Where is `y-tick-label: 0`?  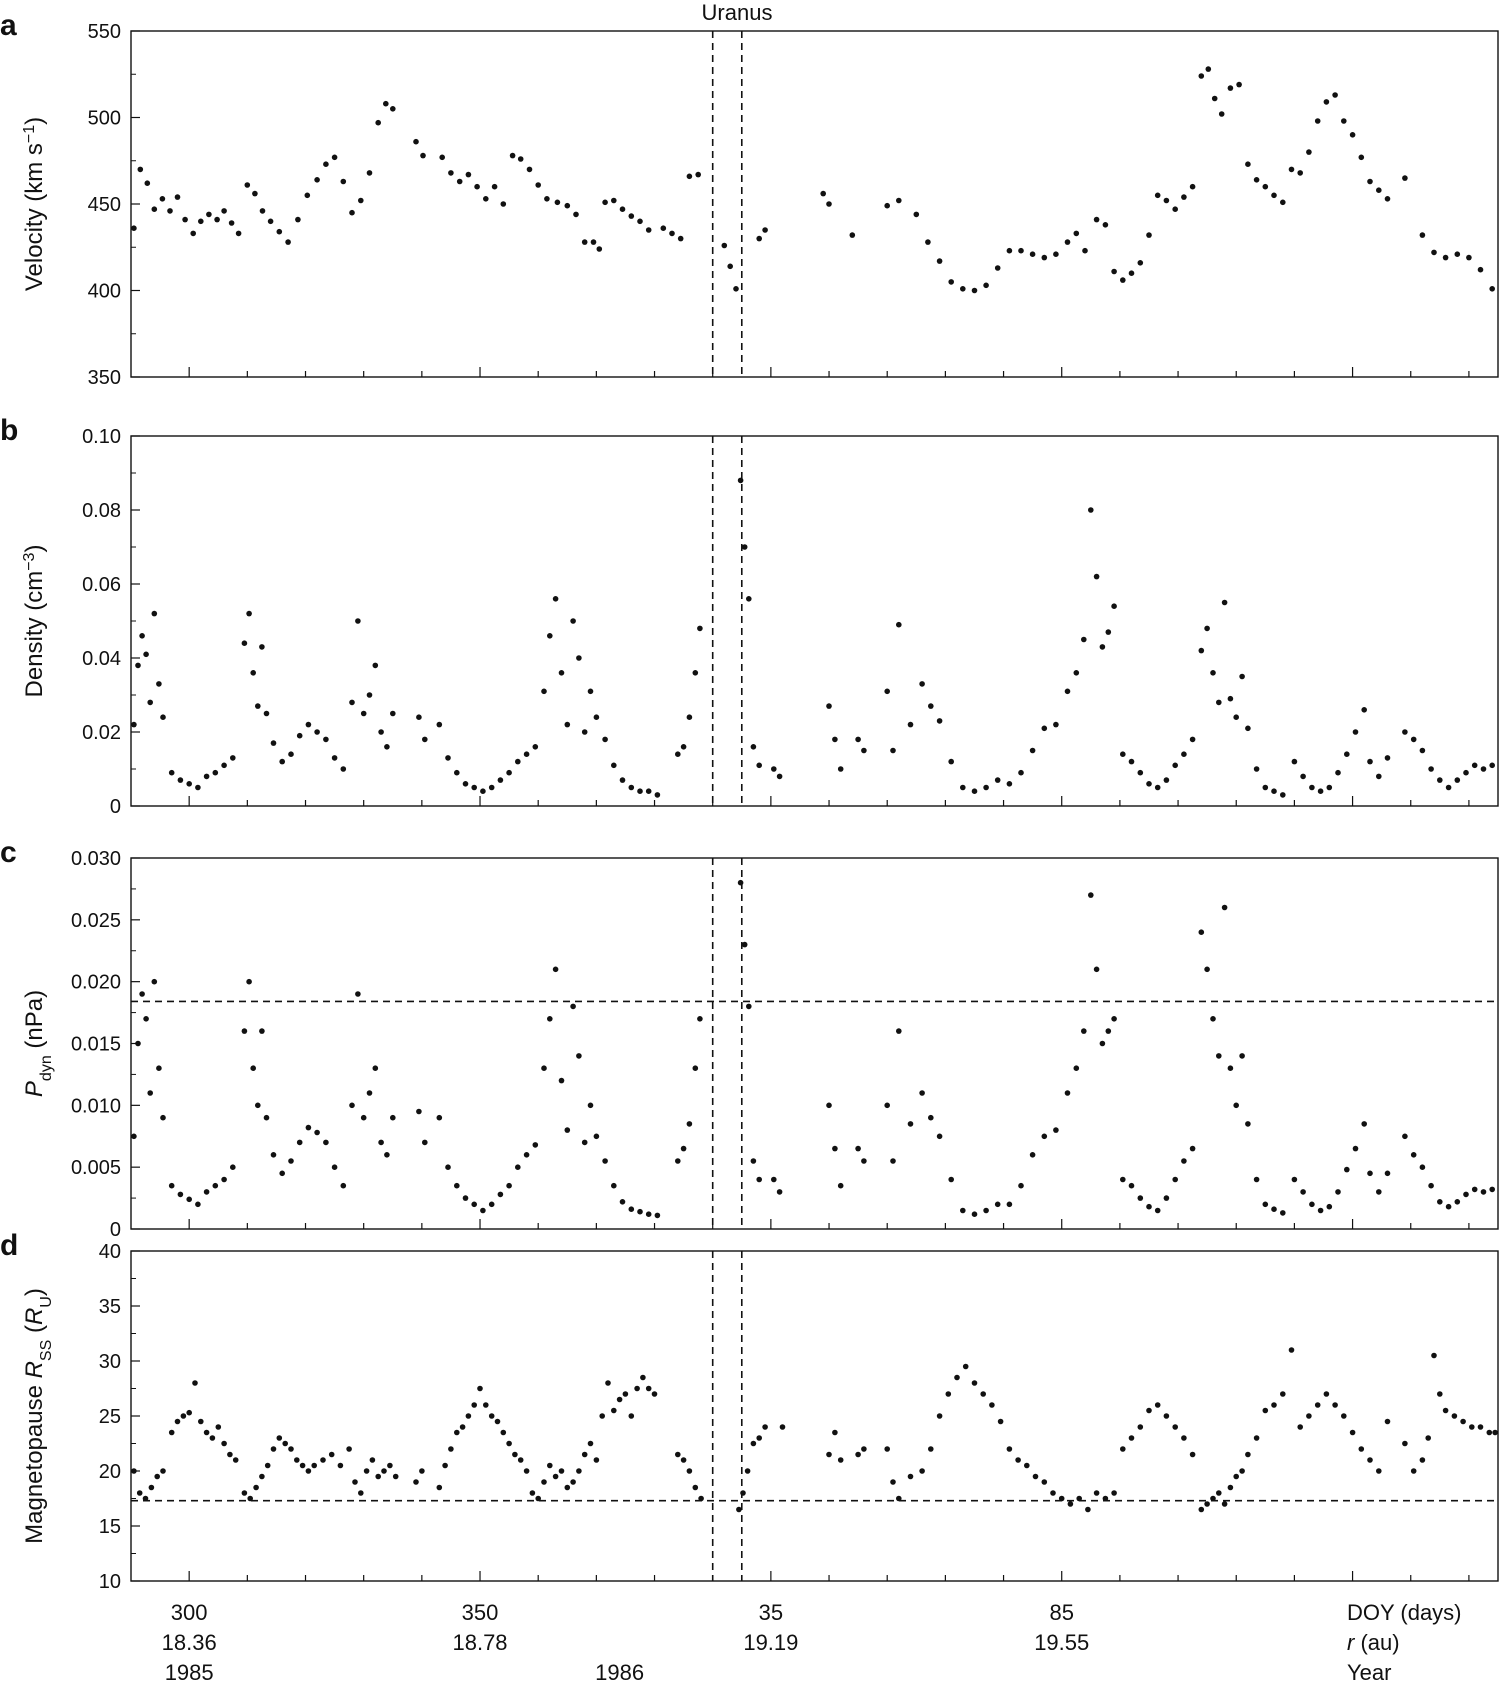 y-tick-label: 0 is located at coordinates (115, 807).